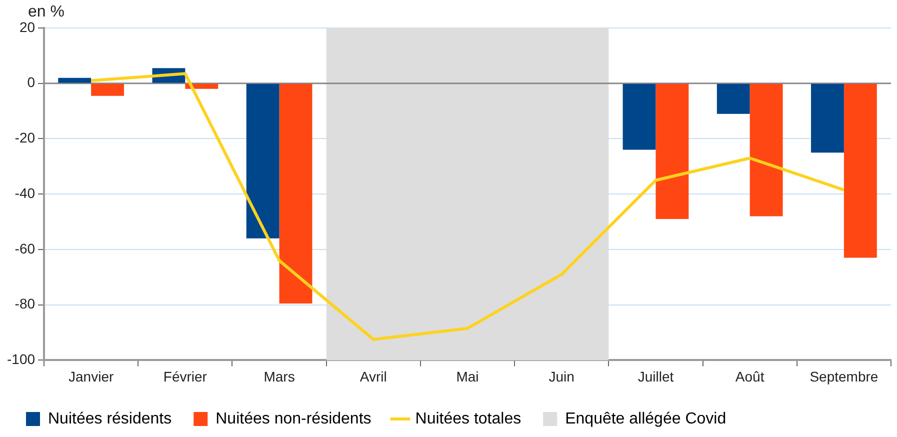  What do you see at coordinates (25, 304) in the screenshot?
I see `y-tick-label: -80` at bounding box center [25, 304].